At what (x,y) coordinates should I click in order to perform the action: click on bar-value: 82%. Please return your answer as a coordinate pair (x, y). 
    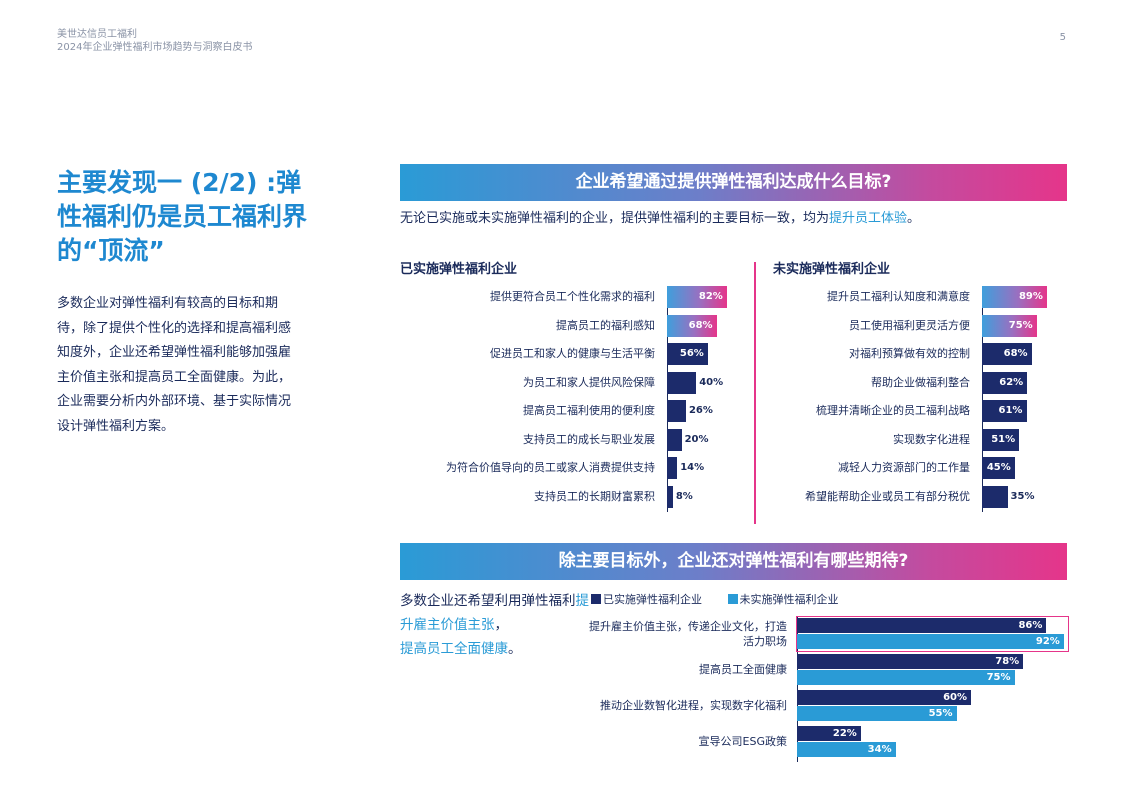
    Looking at the image, I should click on (710, 296).